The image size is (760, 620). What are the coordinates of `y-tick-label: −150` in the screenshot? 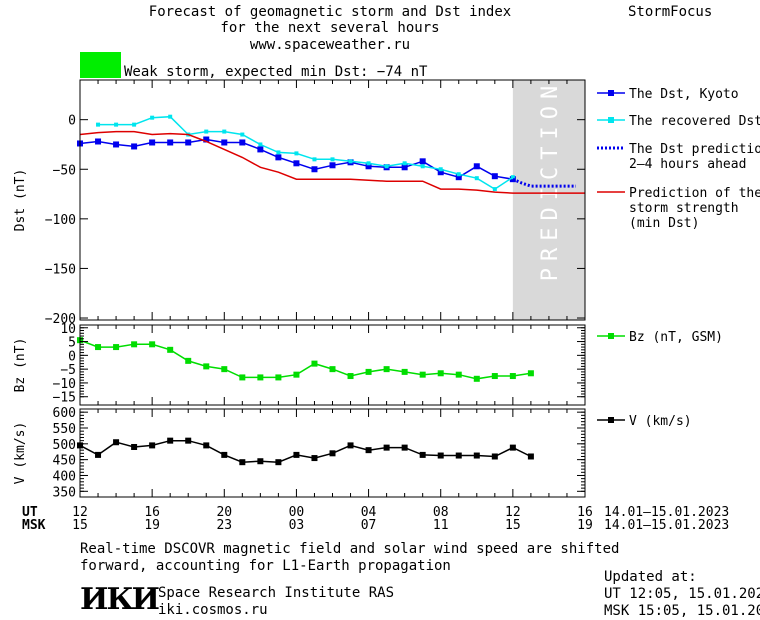 It's located at (60, 269).